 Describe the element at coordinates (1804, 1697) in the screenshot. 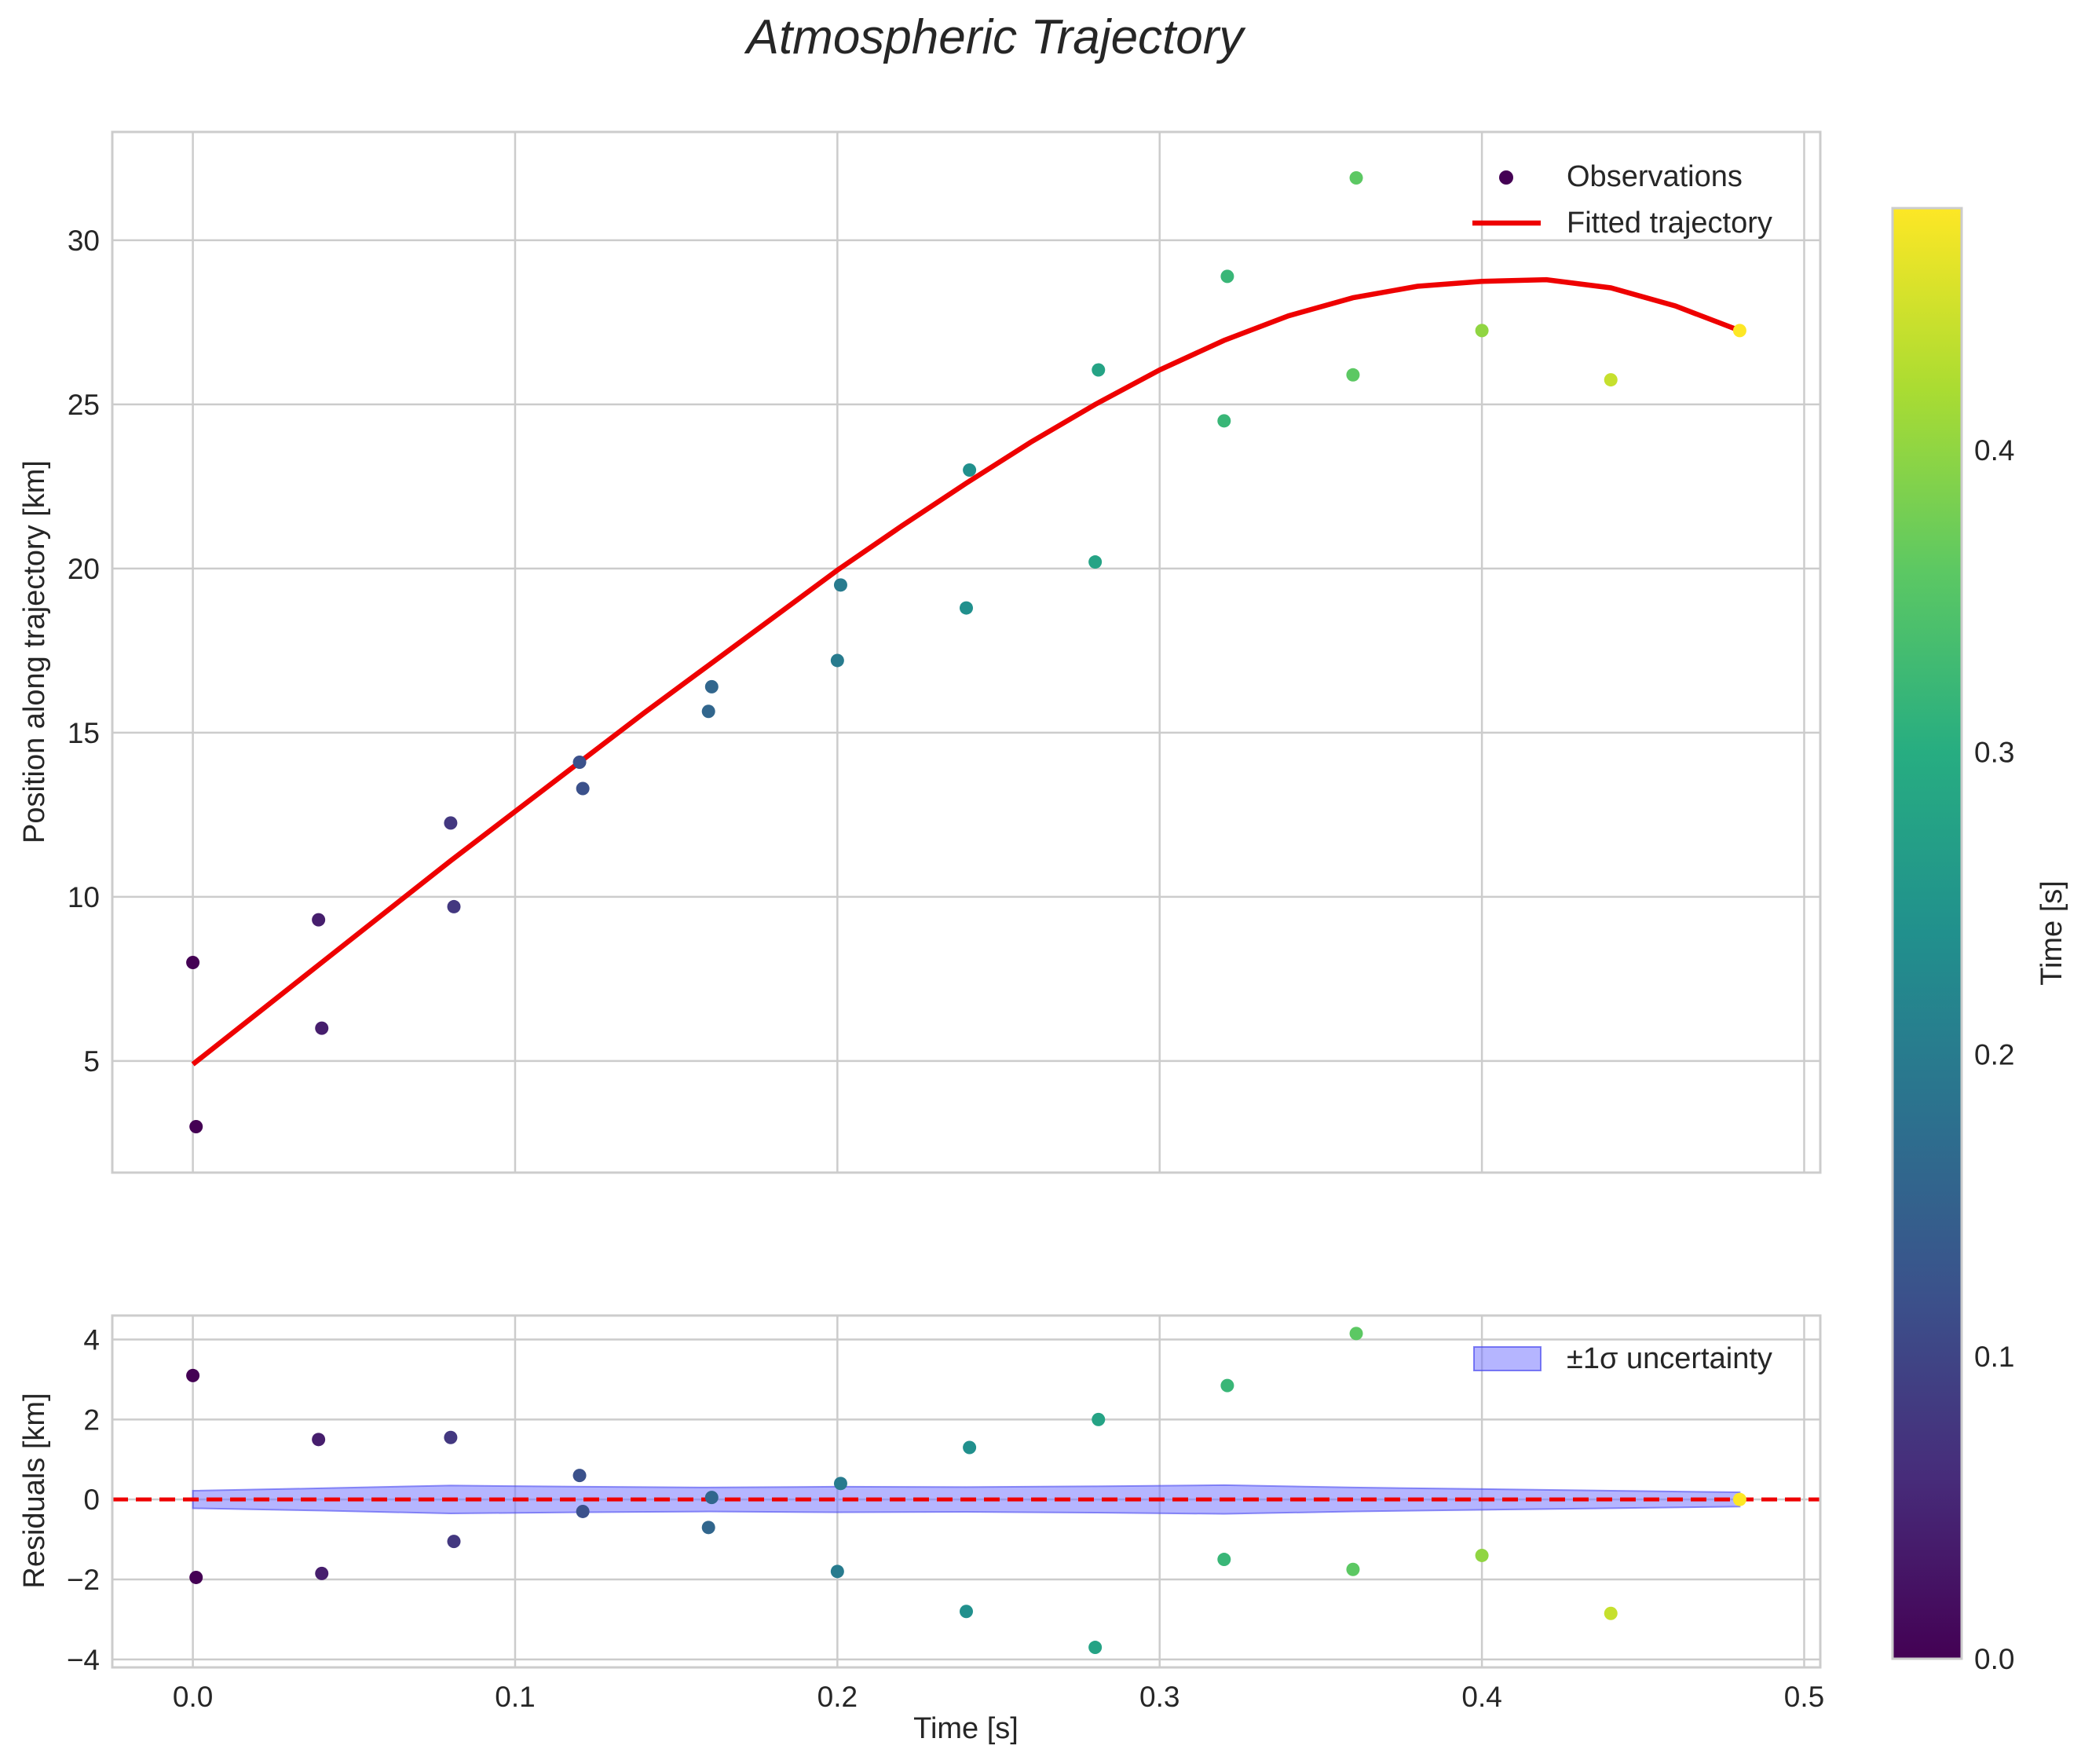

I see `x-tick-label: 0.5` at that location.